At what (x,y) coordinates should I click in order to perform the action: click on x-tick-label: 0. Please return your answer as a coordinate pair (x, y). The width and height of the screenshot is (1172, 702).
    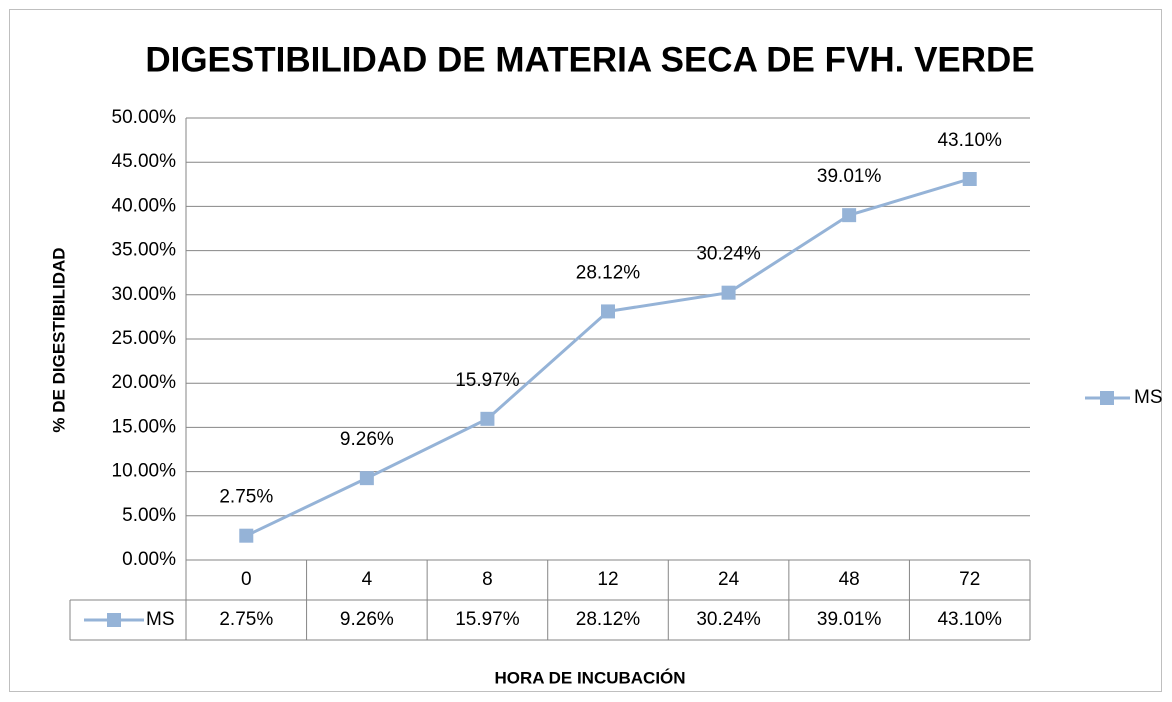
    Looking at the image, I should click on (246, 579).